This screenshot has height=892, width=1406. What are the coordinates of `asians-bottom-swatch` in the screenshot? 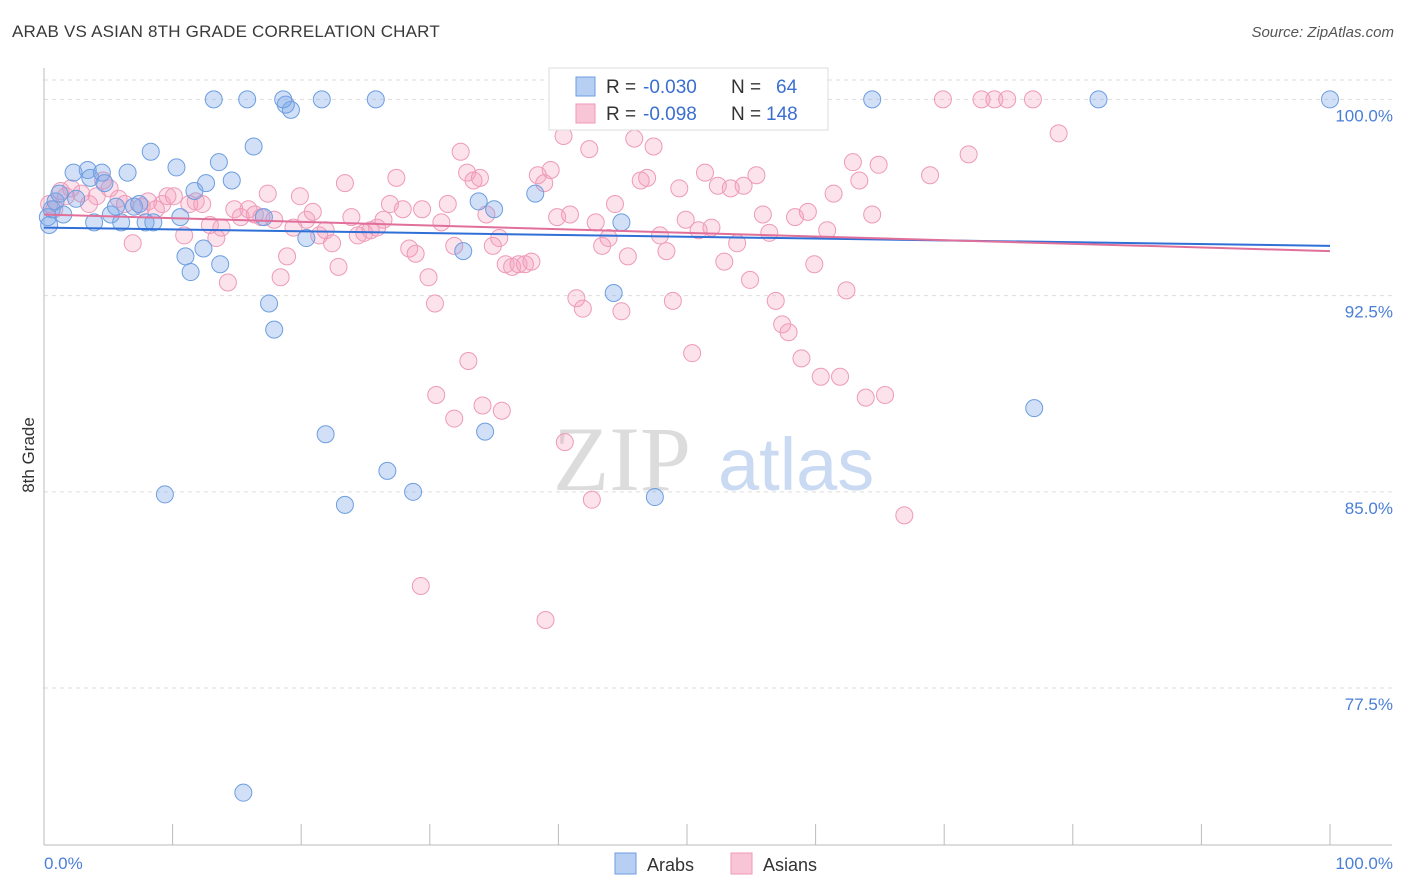 It's located at (741, 863).